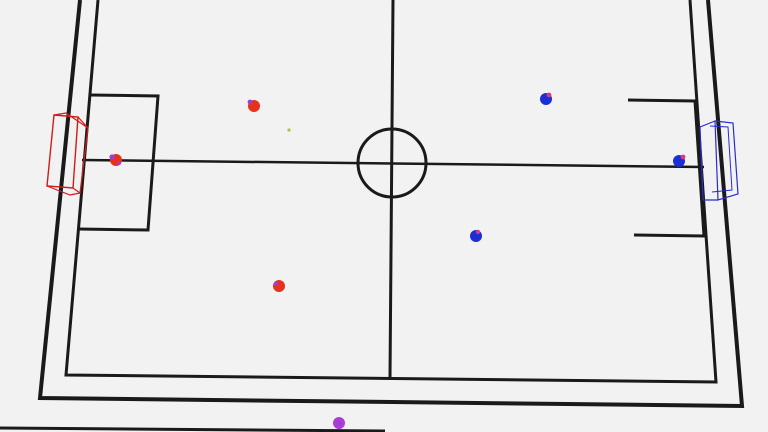  I want to click on touchline-foreground, so click(193, 429).